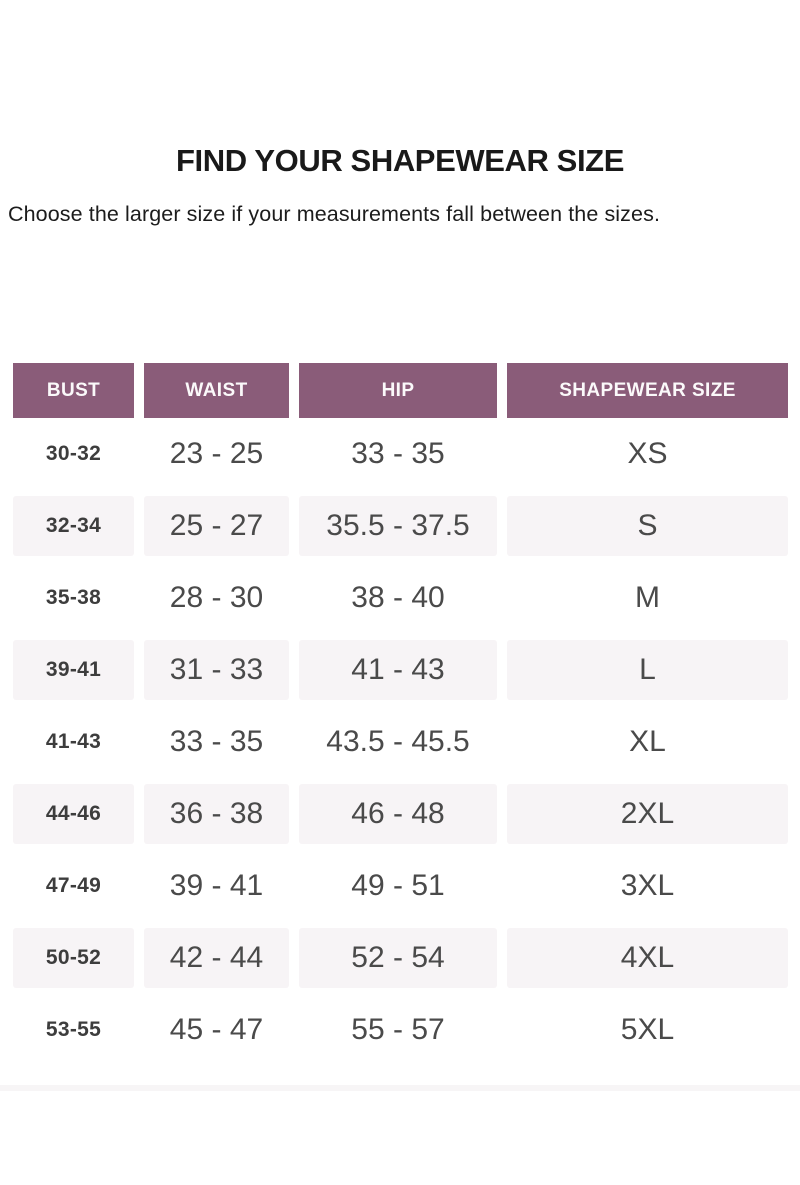 The width and height of the screenshot is (800, 1185). I want to click on size-cell: XL, so click(647, 741).